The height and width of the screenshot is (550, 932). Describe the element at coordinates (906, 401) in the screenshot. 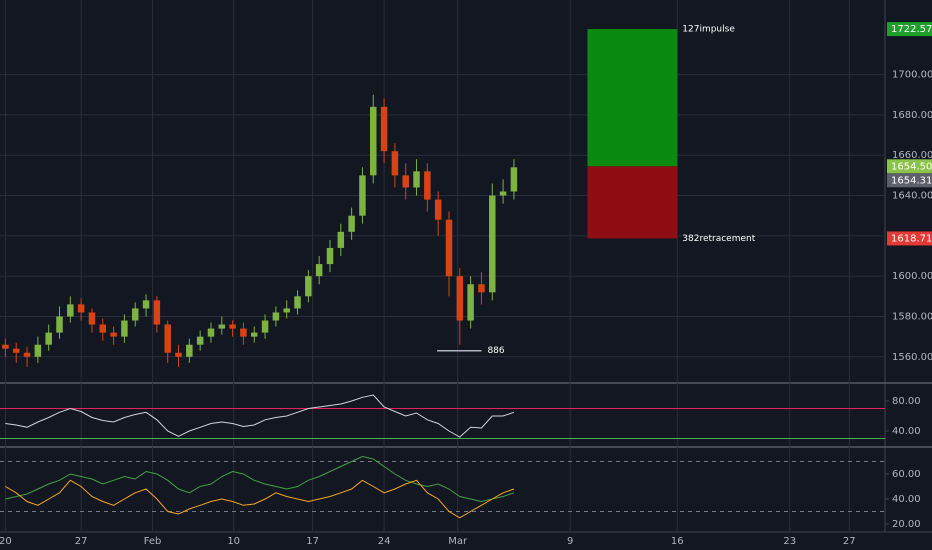

I see `y-tick-label: 80.00` at that location.